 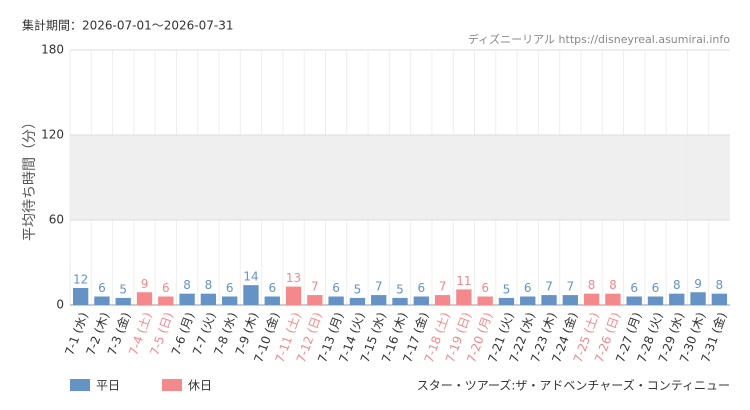 What do you see at coordinates (30, 178) in the screenshot?
I see `y-axis-label: 平均待ち時間（分）` at bounding box center [30, 178].